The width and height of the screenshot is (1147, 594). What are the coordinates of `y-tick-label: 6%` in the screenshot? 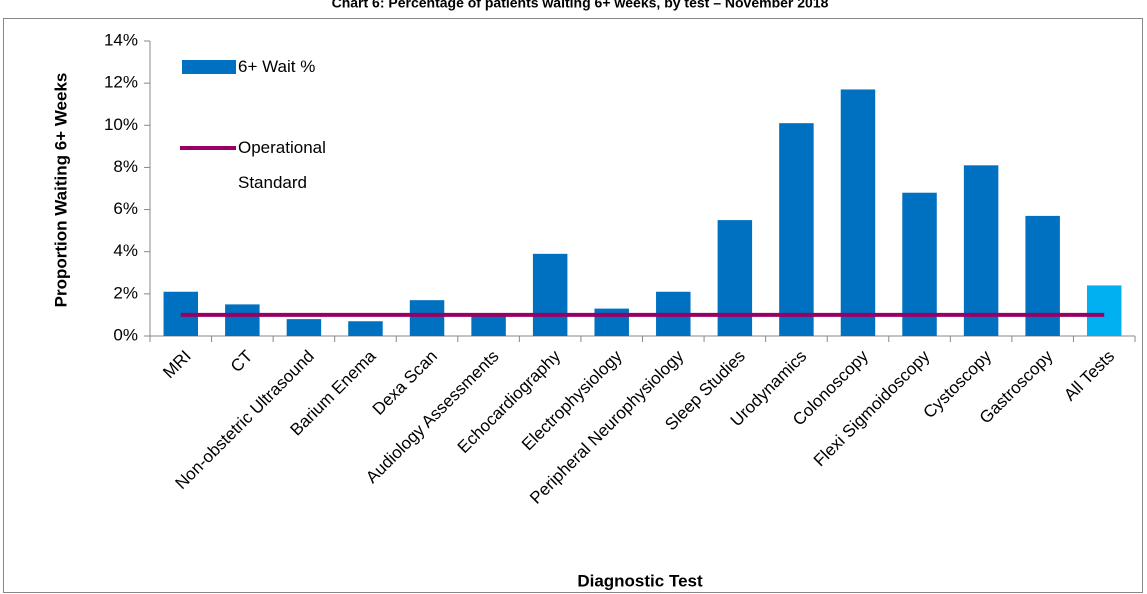 It's located at (125, 208).